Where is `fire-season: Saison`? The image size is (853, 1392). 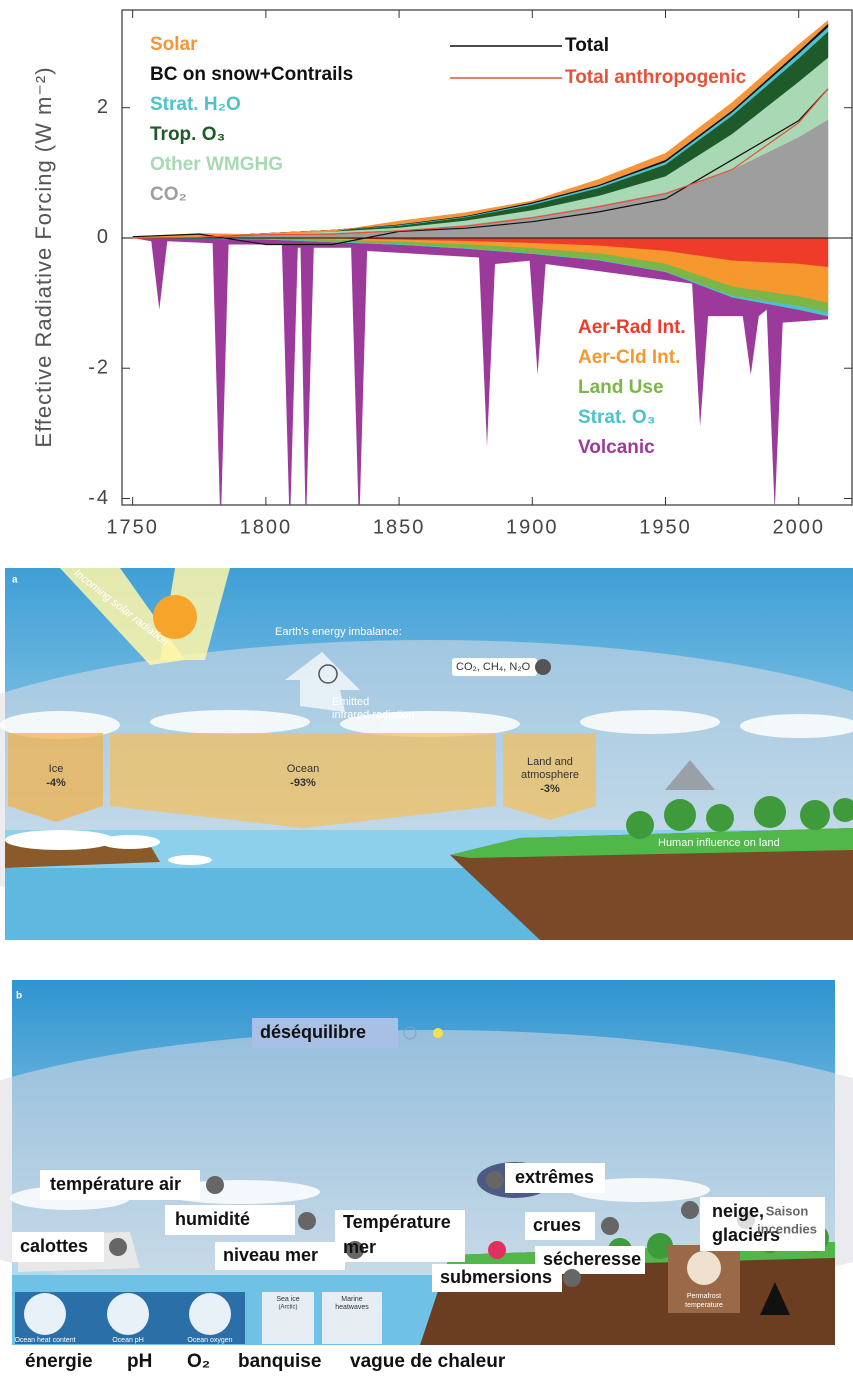 fire-season: Saison is located at coordinates (787, 1210).